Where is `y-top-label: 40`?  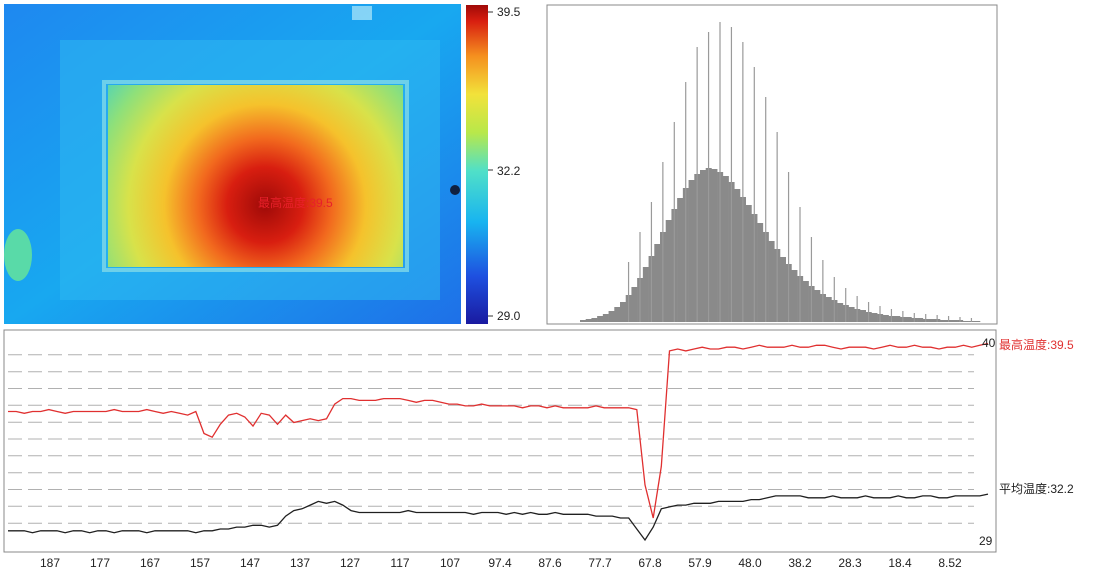 y-top-label: 40 is located at coordinates (989, 343).